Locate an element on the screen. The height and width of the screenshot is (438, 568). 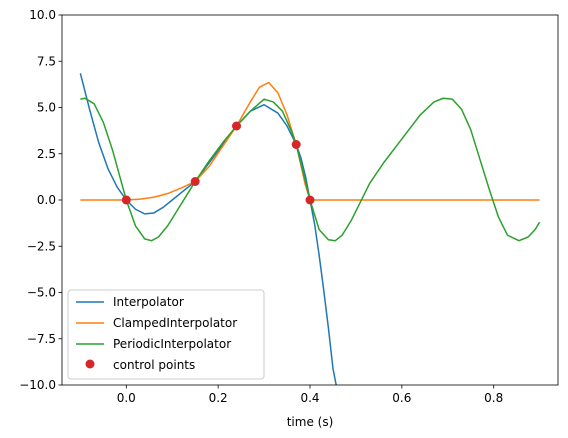
legend-handle-control-points is located at coordinates (90, 364).